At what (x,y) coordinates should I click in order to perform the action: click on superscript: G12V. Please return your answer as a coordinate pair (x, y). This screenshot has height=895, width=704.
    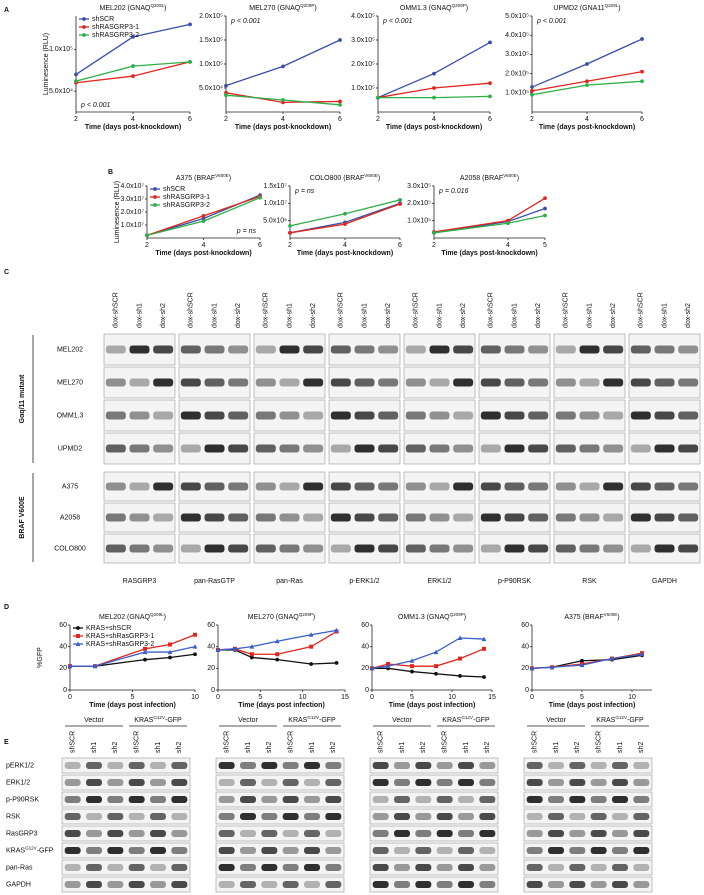
    Looking at the image, I should click on (31, 847).